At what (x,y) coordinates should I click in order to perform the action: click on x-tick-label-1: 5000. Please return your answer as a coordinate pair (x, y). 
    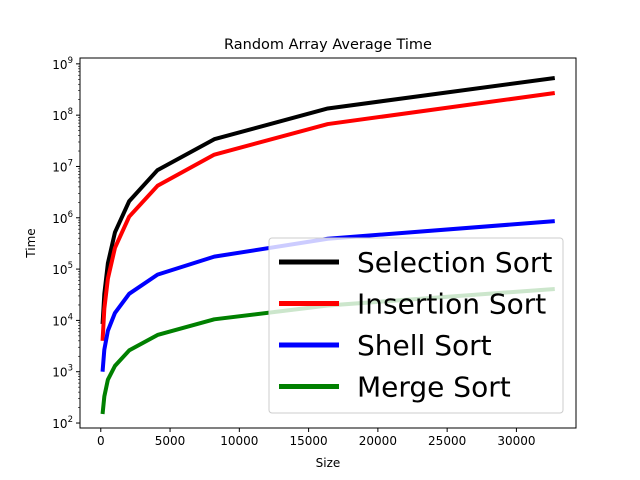
    Looking at the image, I should click on (170, 441).